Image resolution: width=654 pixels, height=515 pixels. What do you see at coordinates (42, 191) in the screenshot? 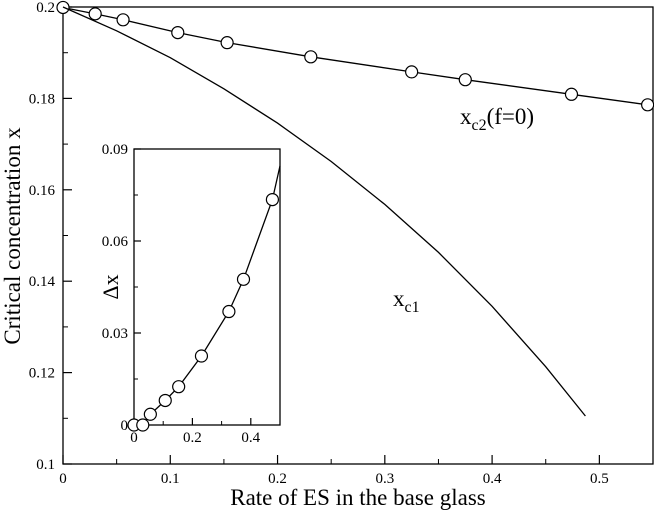
I see `main-y-tick-label: 0.16` at bounding box center [42, 191].